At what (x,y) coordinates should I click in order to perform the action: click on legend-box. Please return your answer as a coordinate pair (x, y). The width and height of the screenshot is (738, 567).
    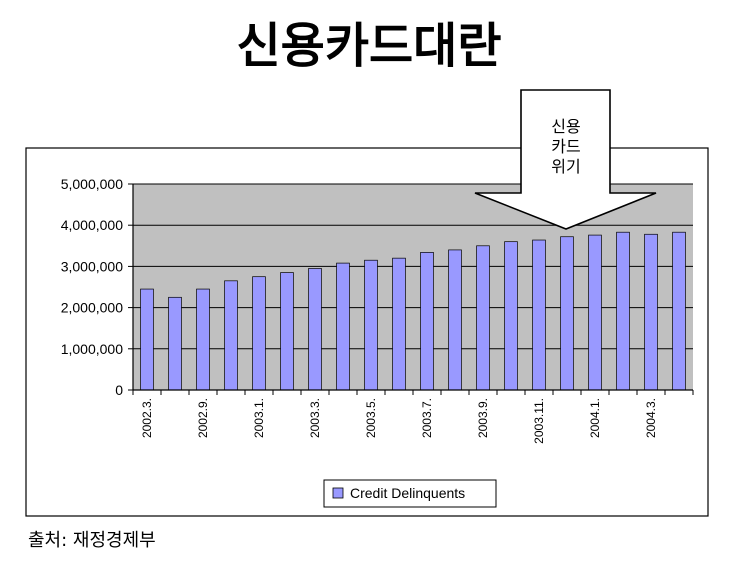
    Looking at the image, I should click on (410, 493).